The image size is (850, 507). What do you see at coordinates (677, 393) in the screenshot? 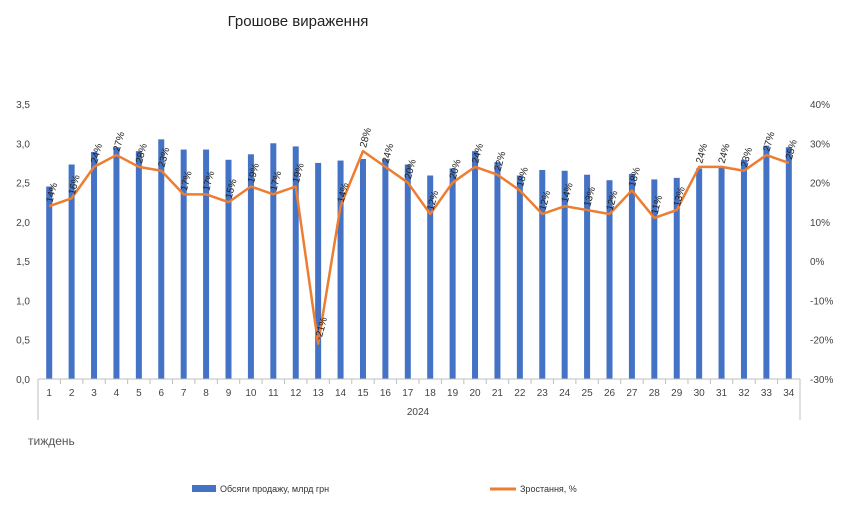
I see `x-tick-label: 29` at bounding box center [677, 393].